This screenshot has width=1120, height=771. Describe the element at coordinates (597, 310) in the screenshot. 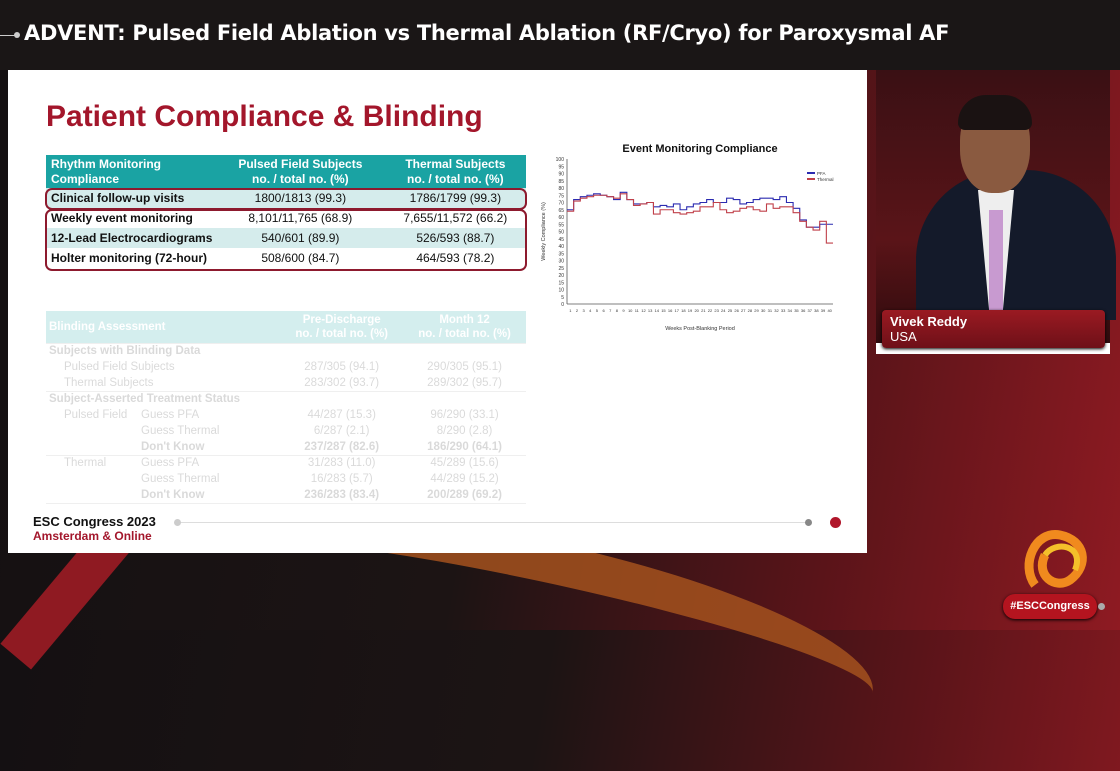

I see `x-tick-label: 5` at that location.